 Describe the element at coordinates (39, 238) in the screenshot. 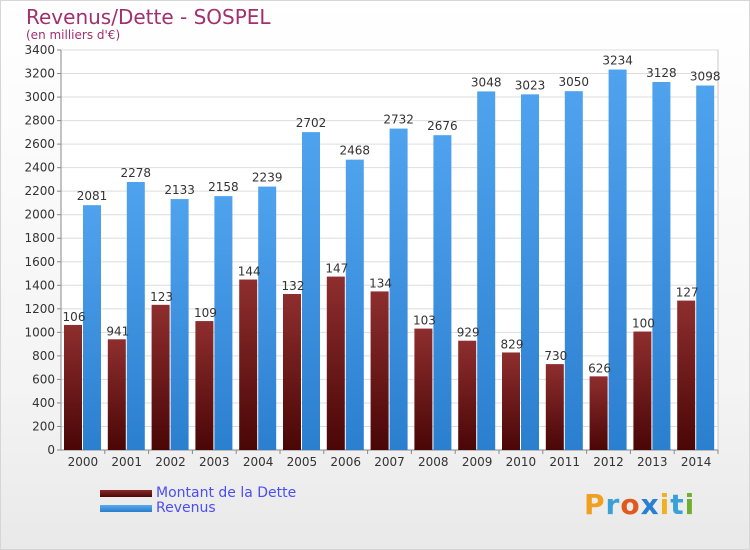

I see `y-tick-label: 1800` at that location.